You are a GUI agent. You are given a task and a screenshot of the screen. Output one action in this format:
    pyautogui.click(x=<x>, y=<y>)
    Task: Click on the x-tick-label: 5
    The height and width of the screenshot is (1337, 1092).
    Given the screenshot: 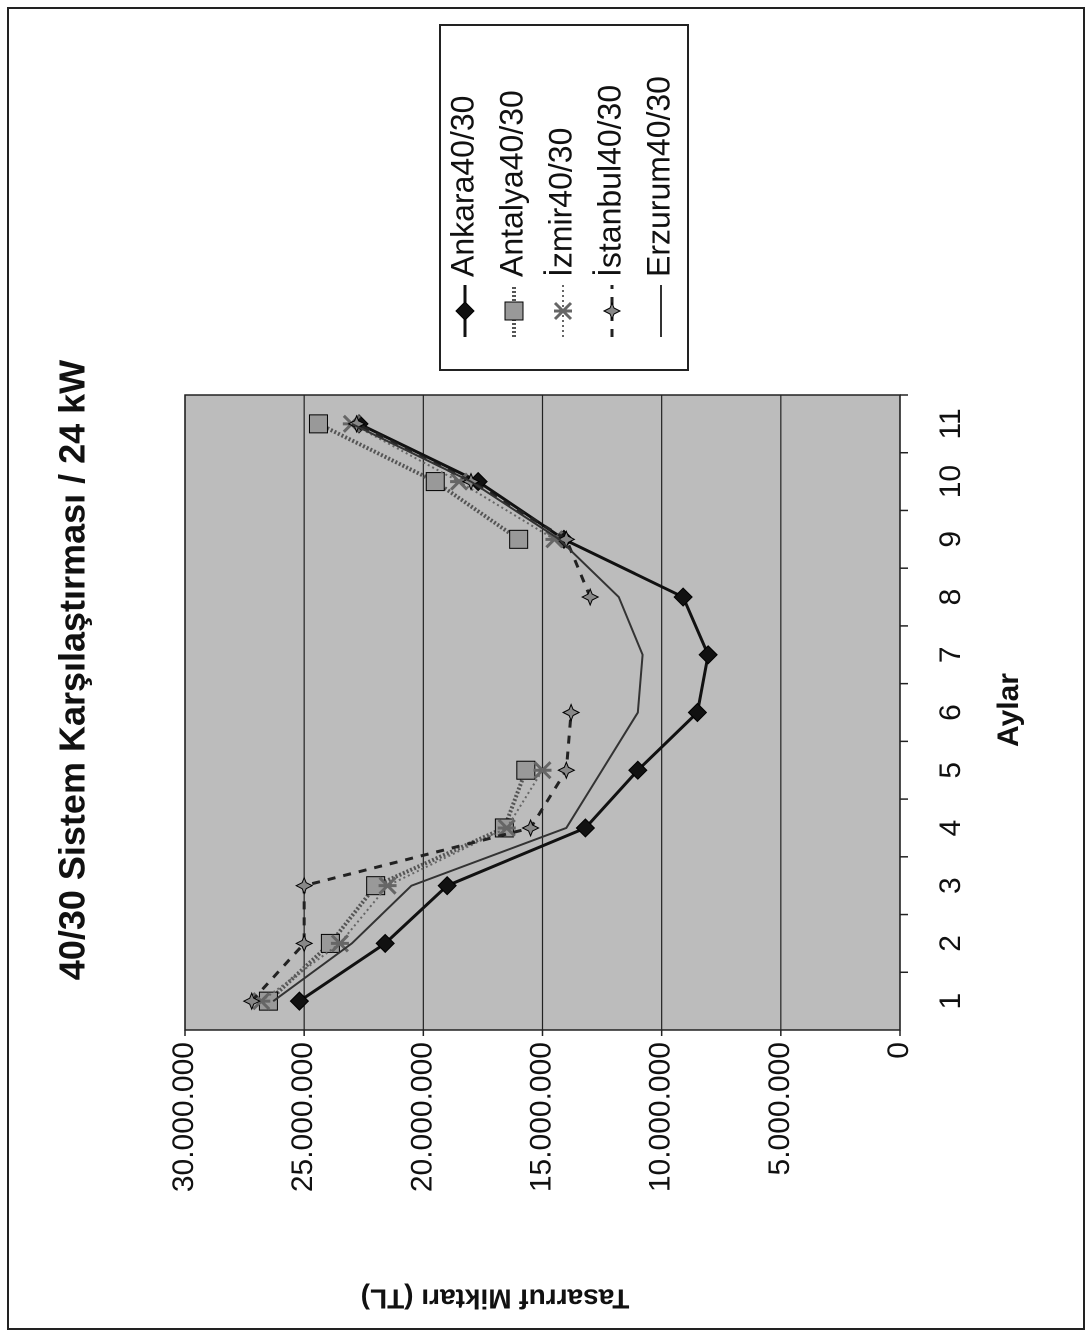 What is the action you would take?
    pyautogui.click(x=950, y=770)
    